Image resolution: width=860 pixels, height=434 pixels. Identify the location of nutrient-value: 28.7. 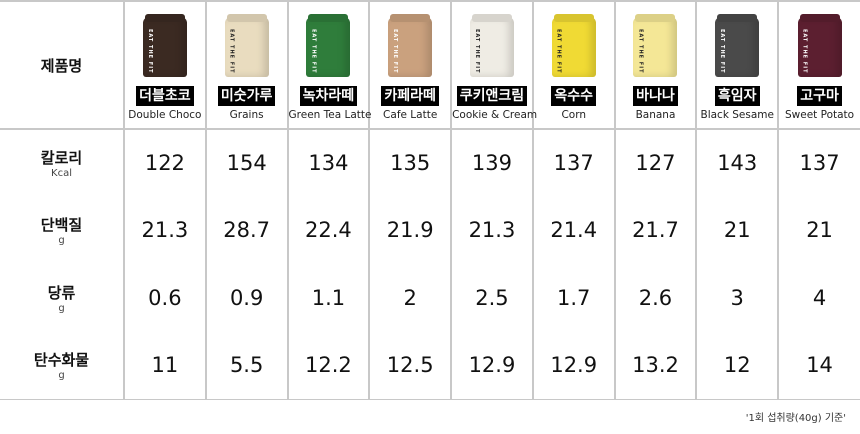
(246, 230).